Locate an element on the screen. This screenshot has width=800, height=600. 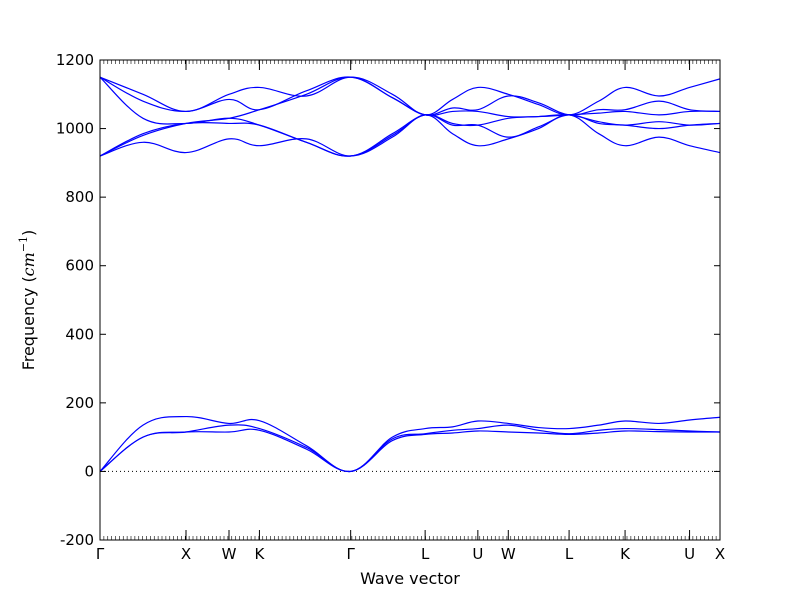
y-axis-label: Frequency (cm−1) is located at coordinates (27, 300).